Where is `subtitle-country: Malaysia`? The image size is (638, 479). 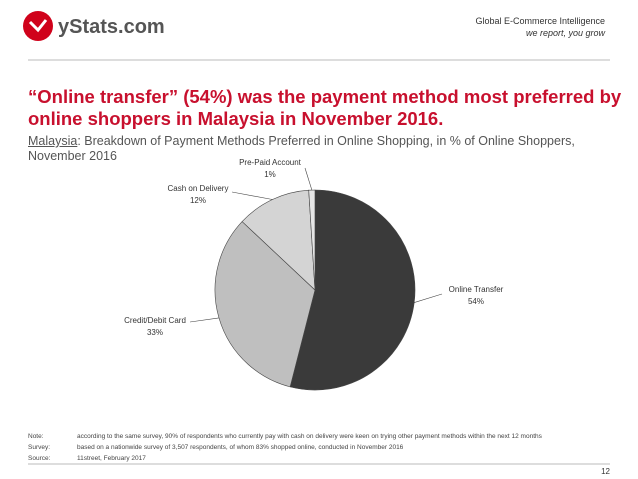 subtitle-country: Malaysia is located at coordinates (53, 141).